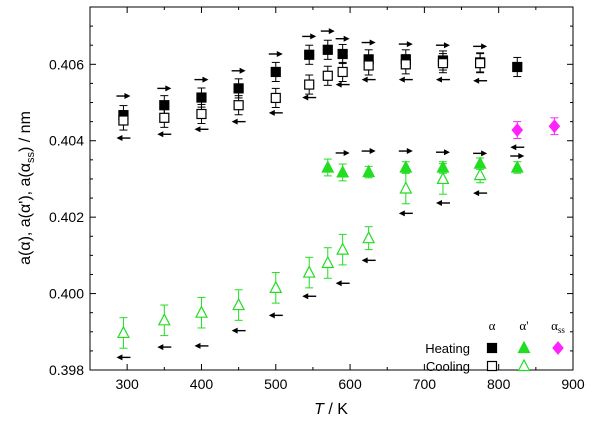  What do you see at coordinates (523, 325) in the screenshot?
I see `legend-column-header: α'` at bounding box center [523, 325].